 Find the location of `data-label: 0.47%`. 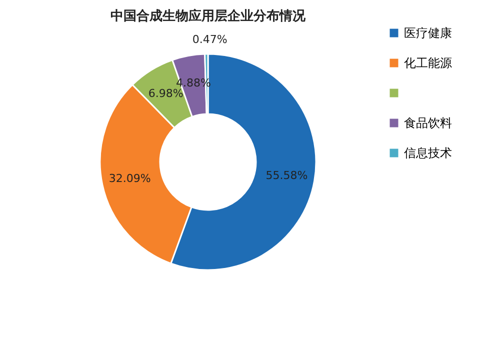

data-label: 0.47% is located at coordinates (210, 39).